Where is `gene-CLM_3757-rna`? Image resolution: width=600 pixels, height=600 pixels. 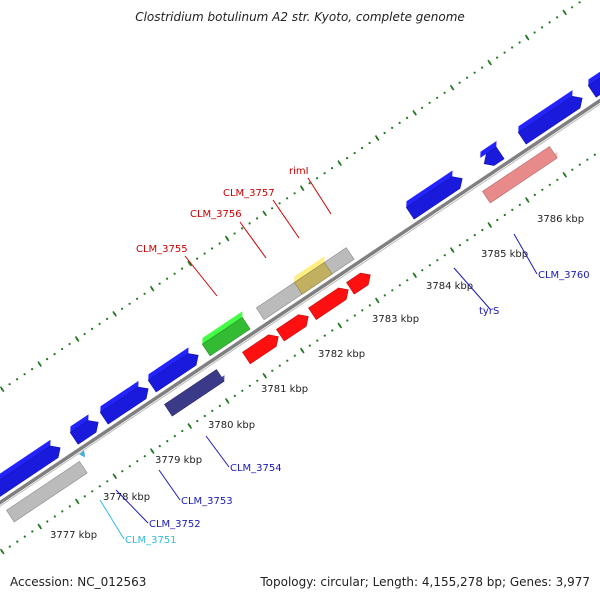 gene-CLM_3757-rna is located at coordinates (328, 304).